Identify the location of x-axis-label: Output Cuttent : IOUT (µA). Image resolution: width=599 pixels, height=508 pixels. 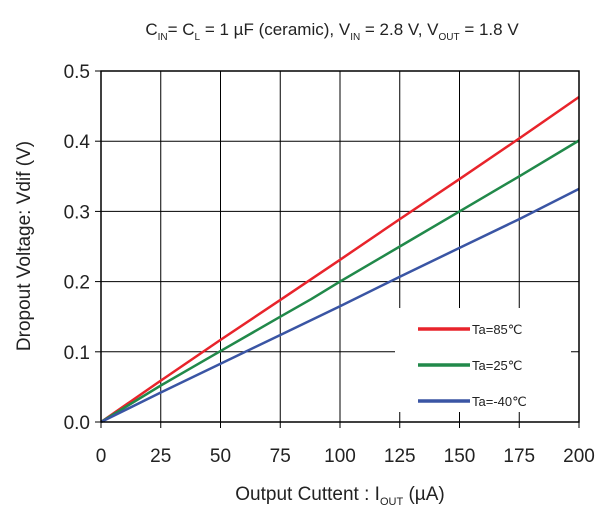
(340, 496).